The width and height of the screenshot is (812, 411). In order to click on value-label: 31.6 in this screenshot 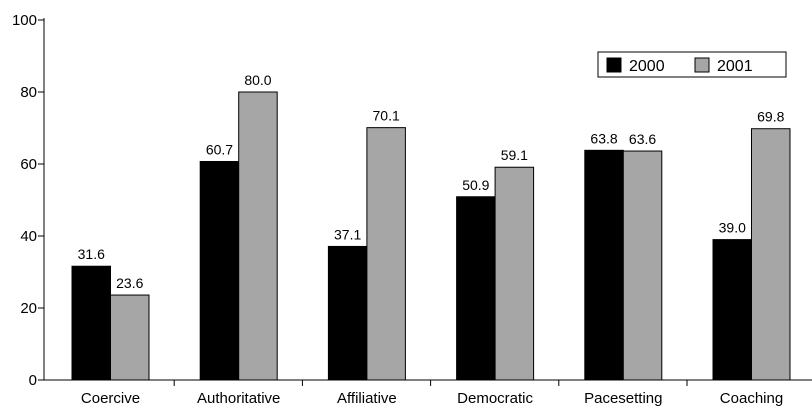, I will do `click(91, 254)`.